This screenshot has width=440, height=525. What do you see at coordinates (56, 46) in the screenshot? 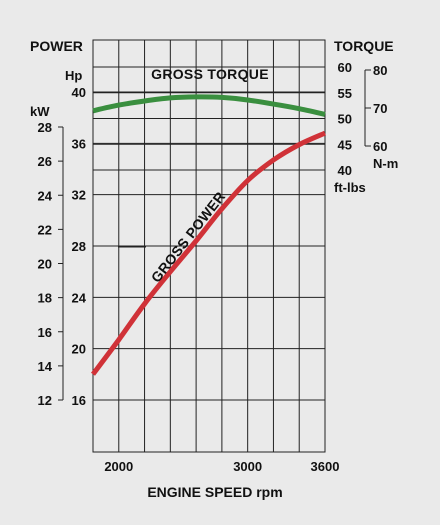
I see `power-axis-header: POWER` at bounding box center [56, 46].